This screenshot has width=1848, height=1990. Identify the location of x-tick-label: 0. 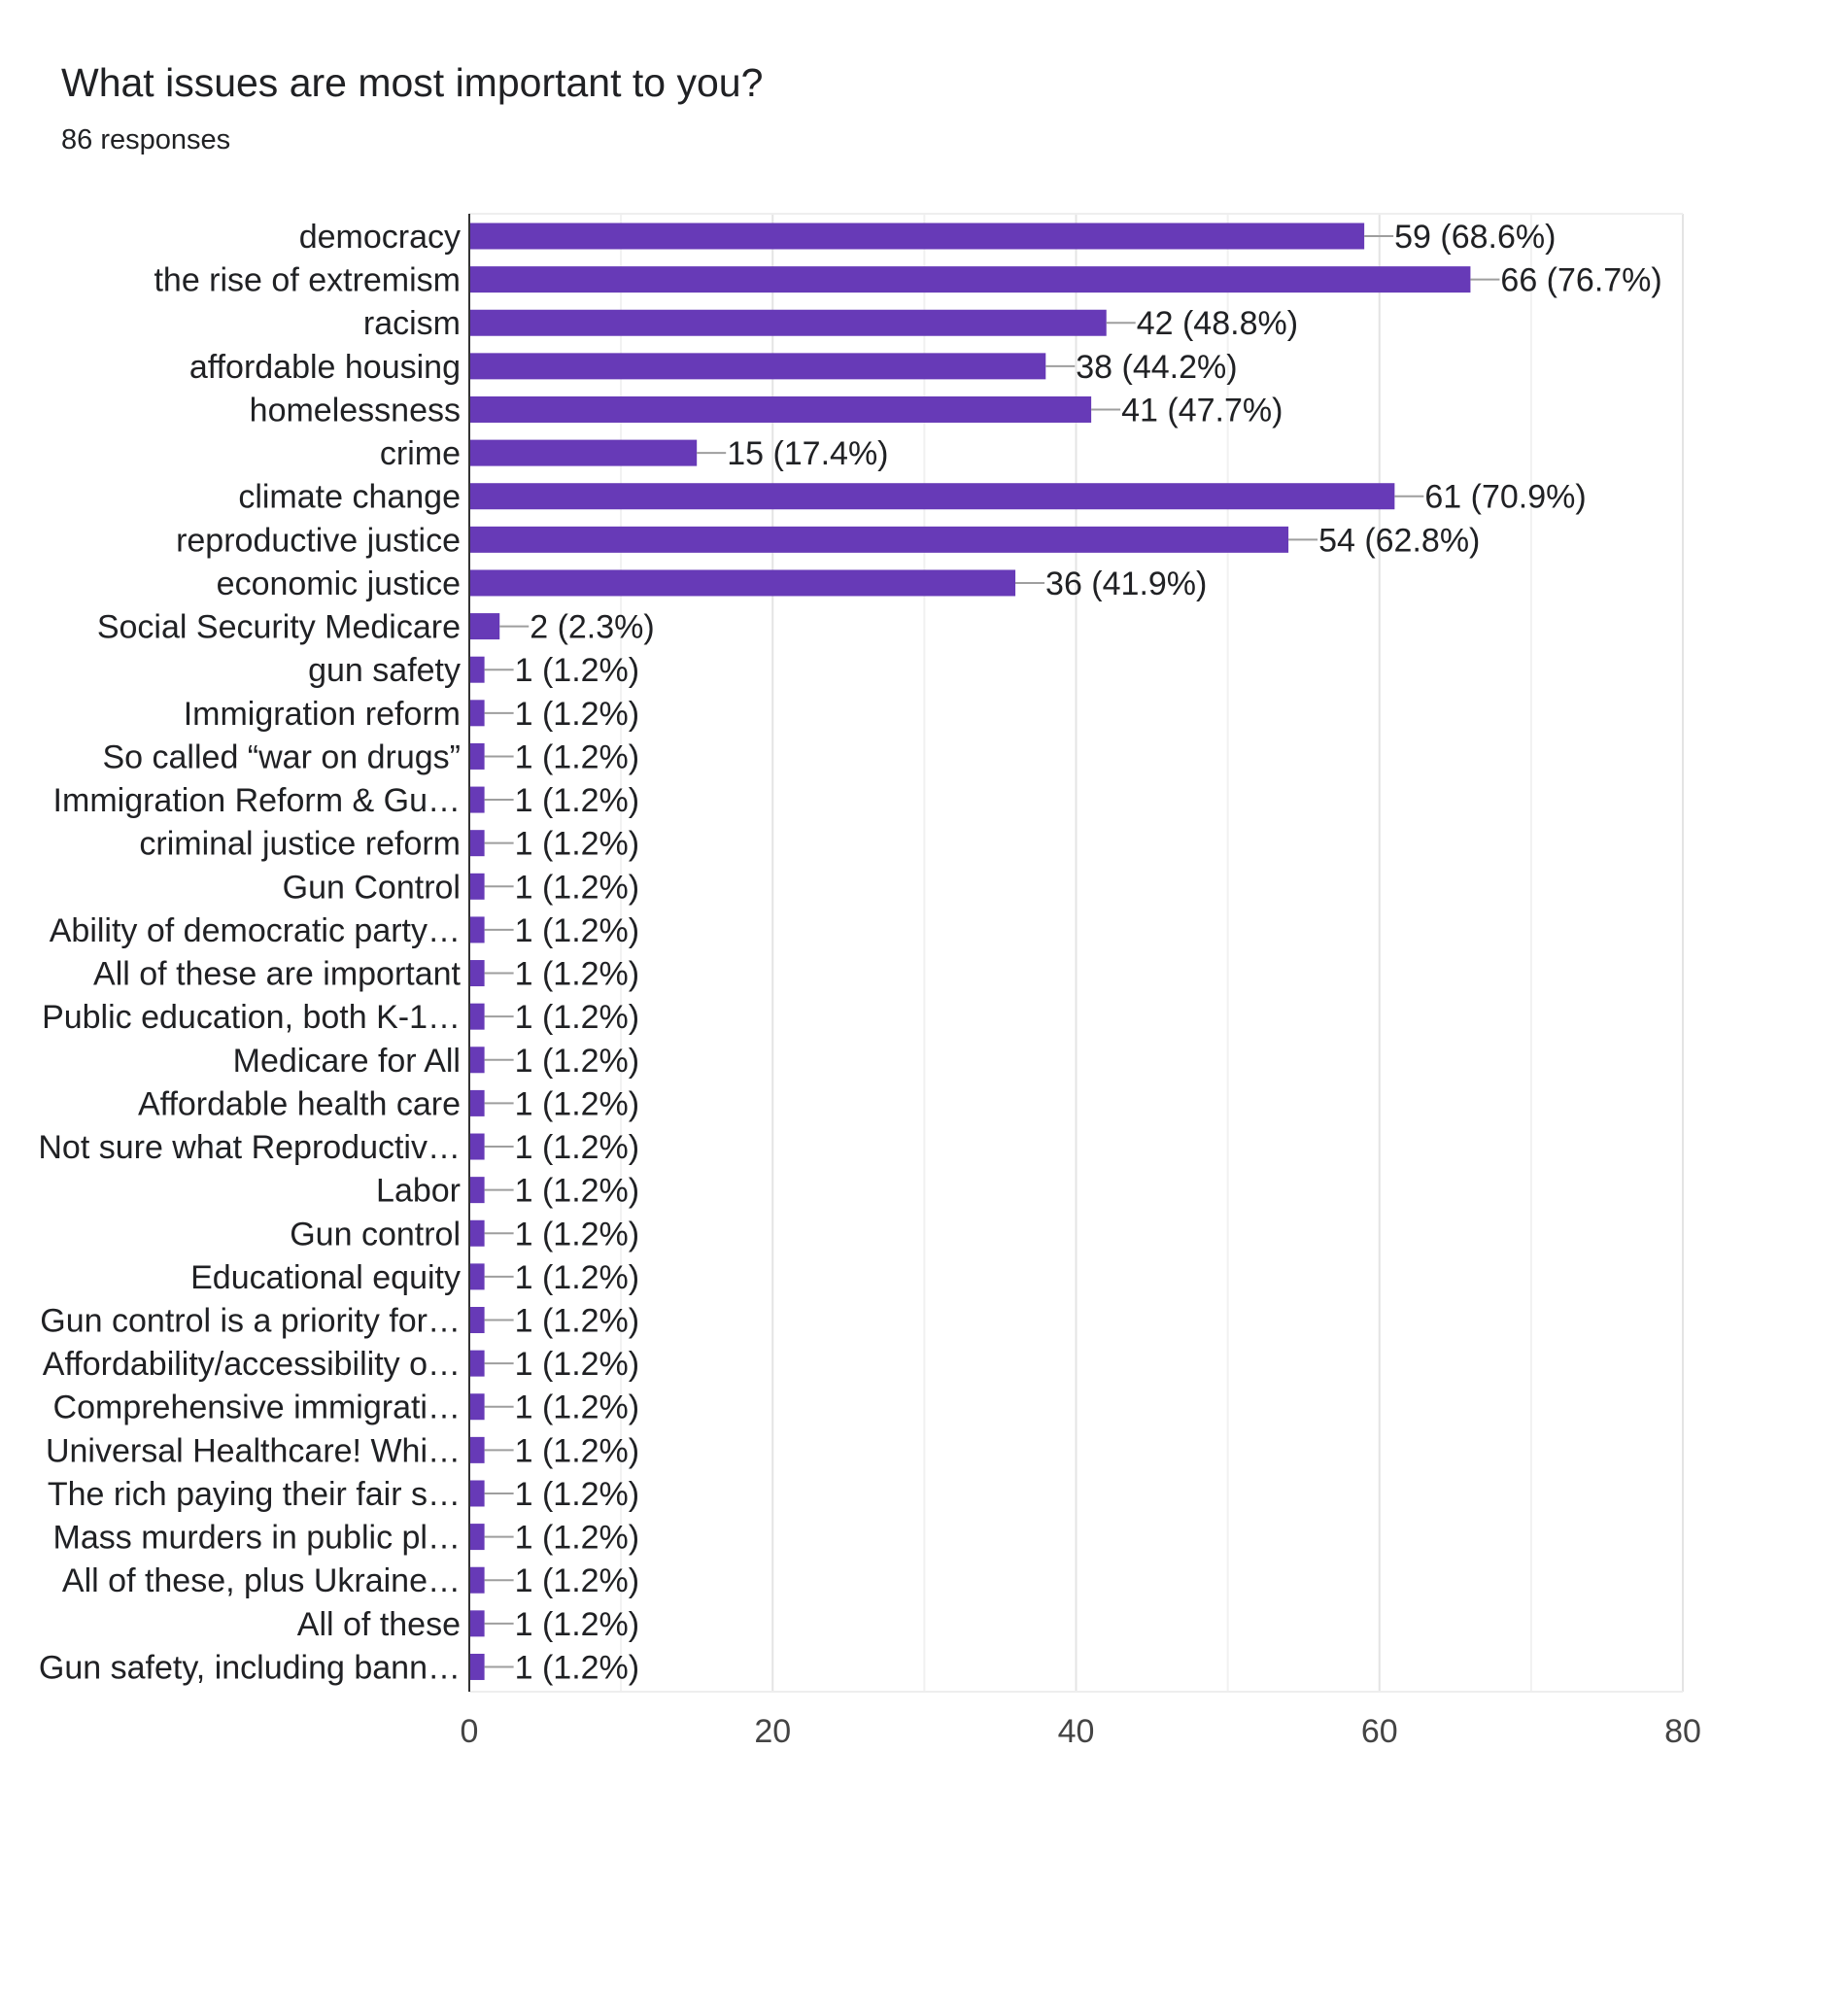
(470, 1732).